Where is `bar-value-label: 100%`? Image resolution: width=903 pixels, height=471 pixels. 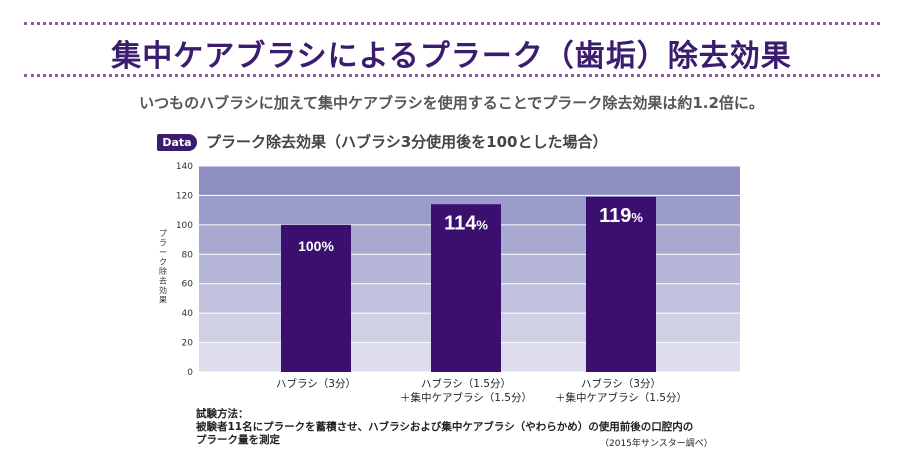
bar-value-label: 100% is located at coordinates (316, 246).